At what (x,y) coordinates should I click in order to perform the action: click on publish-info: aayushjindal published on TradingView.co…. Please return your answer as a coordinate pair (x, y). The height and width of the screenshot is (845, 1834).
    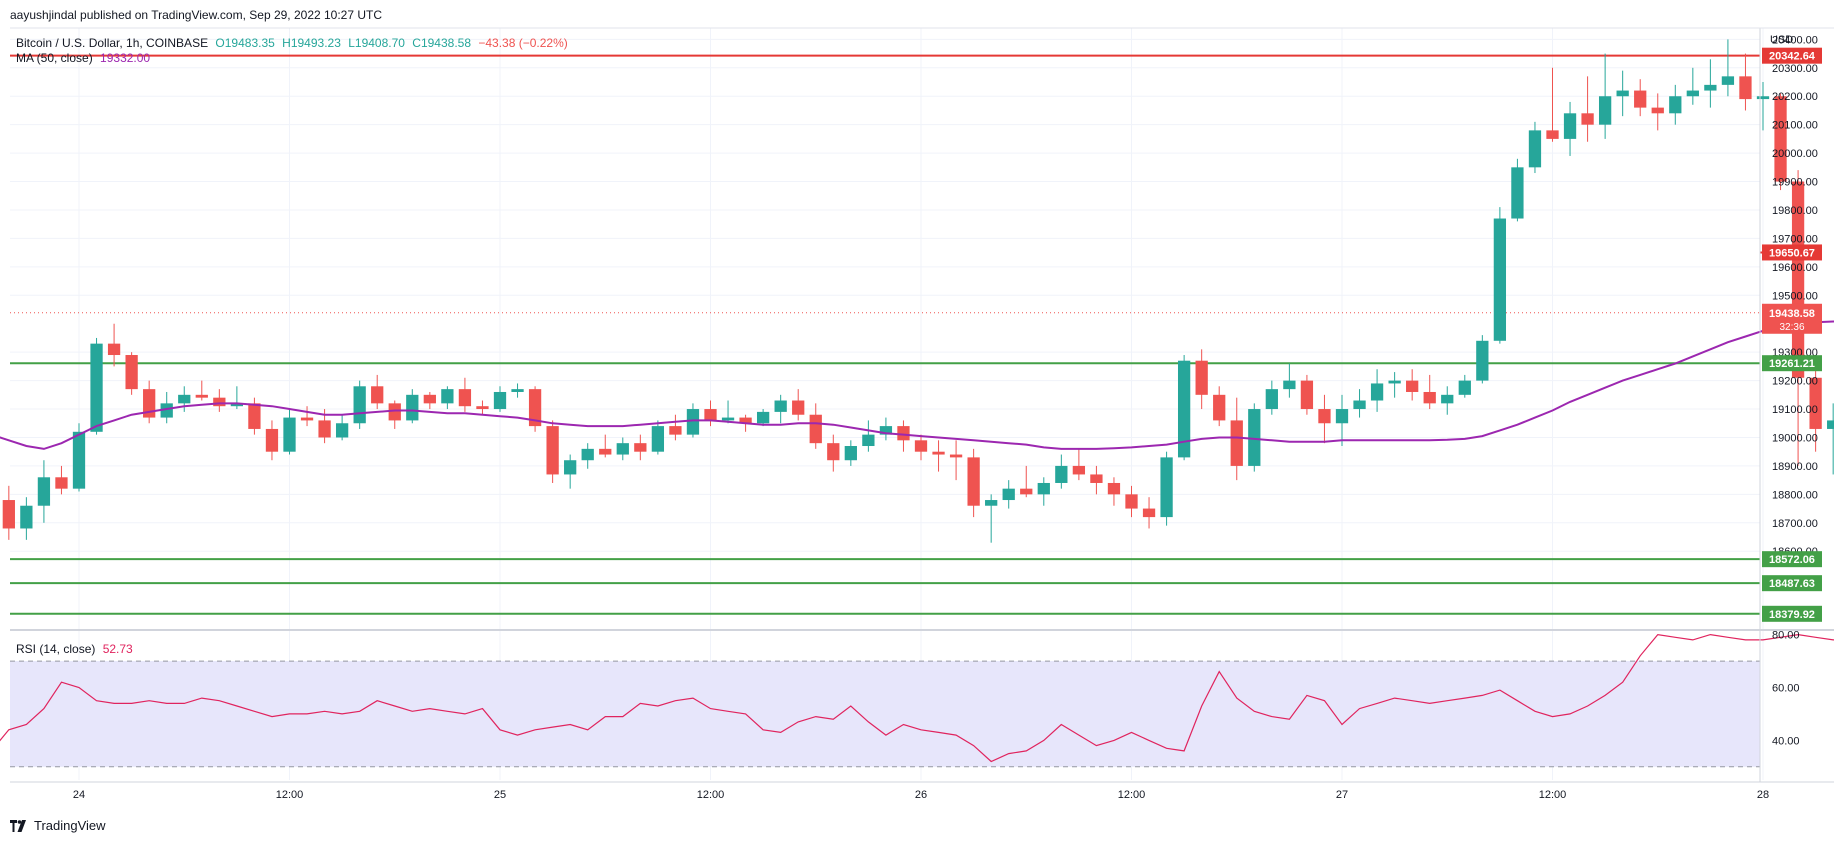
    Looking at the image, I should click on (196, 15).